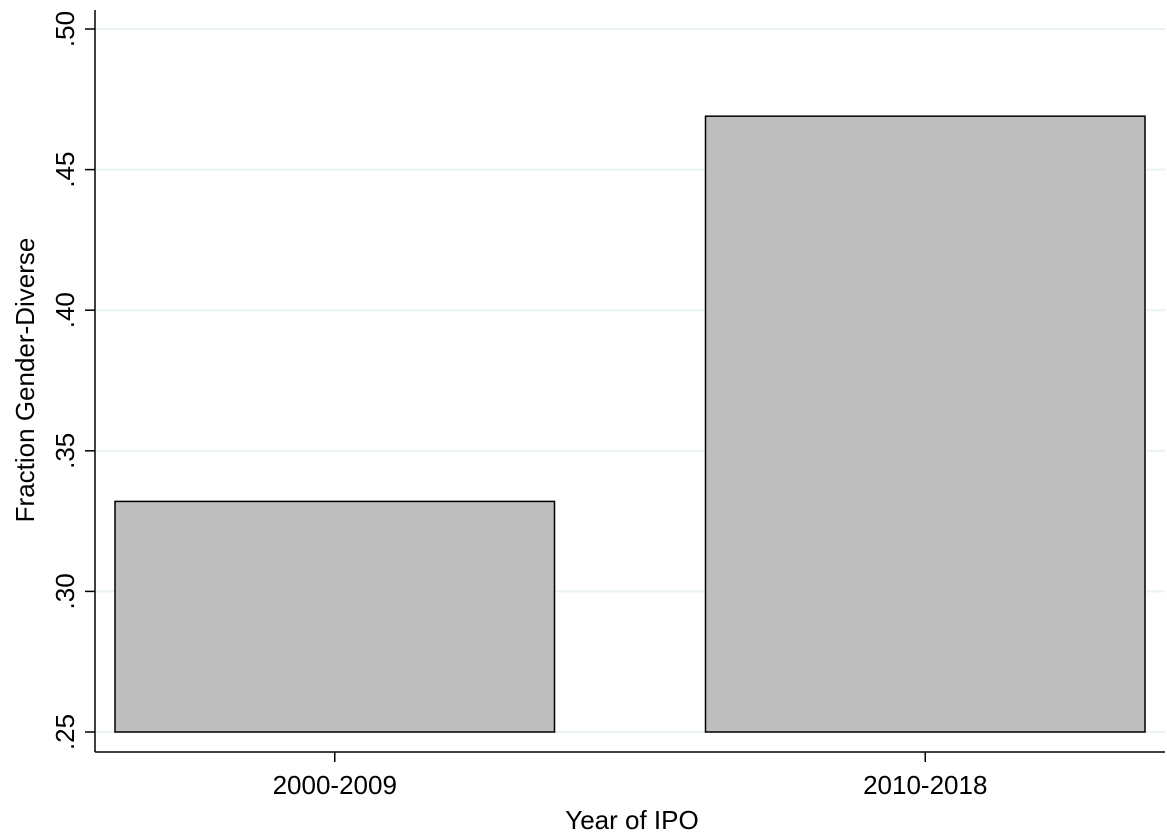  I want to click on x-tick-label: 2000-2009, so click(335, 785).